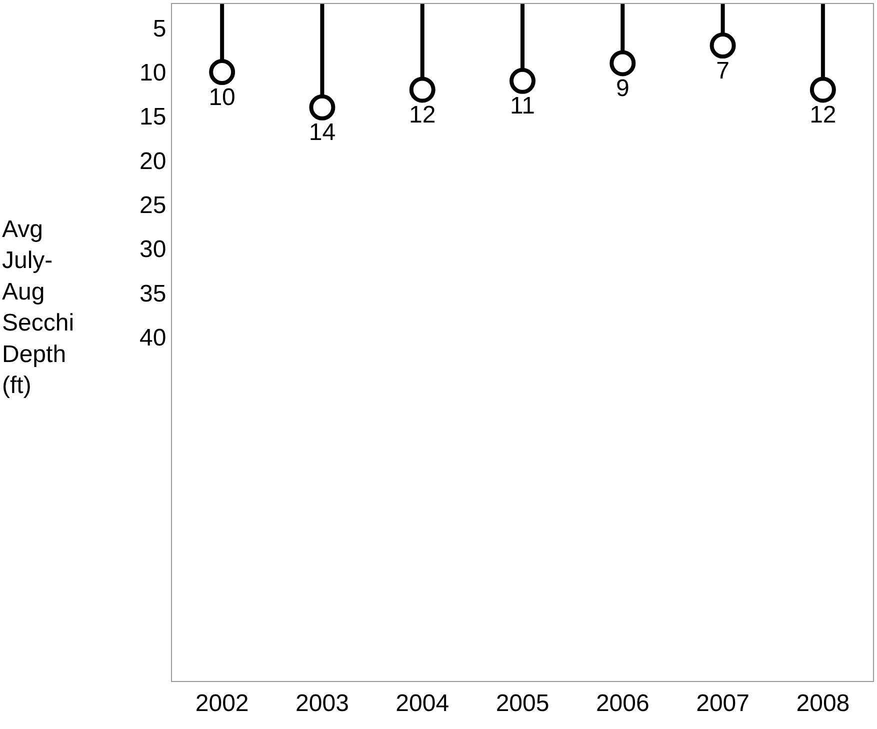  What do you see at coordinates (222, 97) in the screenshot?
I see `data-label: 10` at bounding box center [222, 97].